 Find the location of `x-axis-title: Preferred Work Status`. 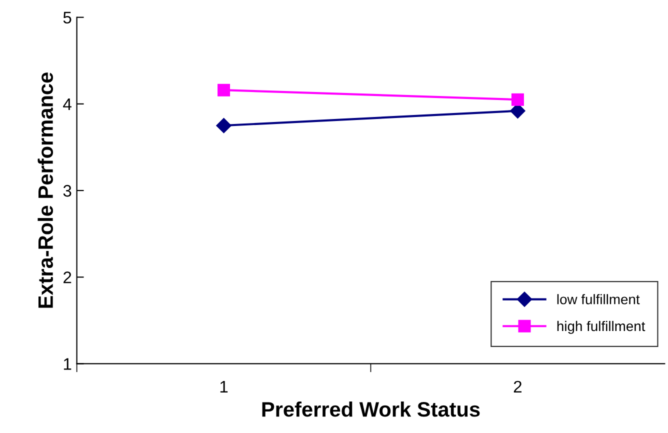

x-axis-title: Preferred Work Status is located at coordinates (371, 409).